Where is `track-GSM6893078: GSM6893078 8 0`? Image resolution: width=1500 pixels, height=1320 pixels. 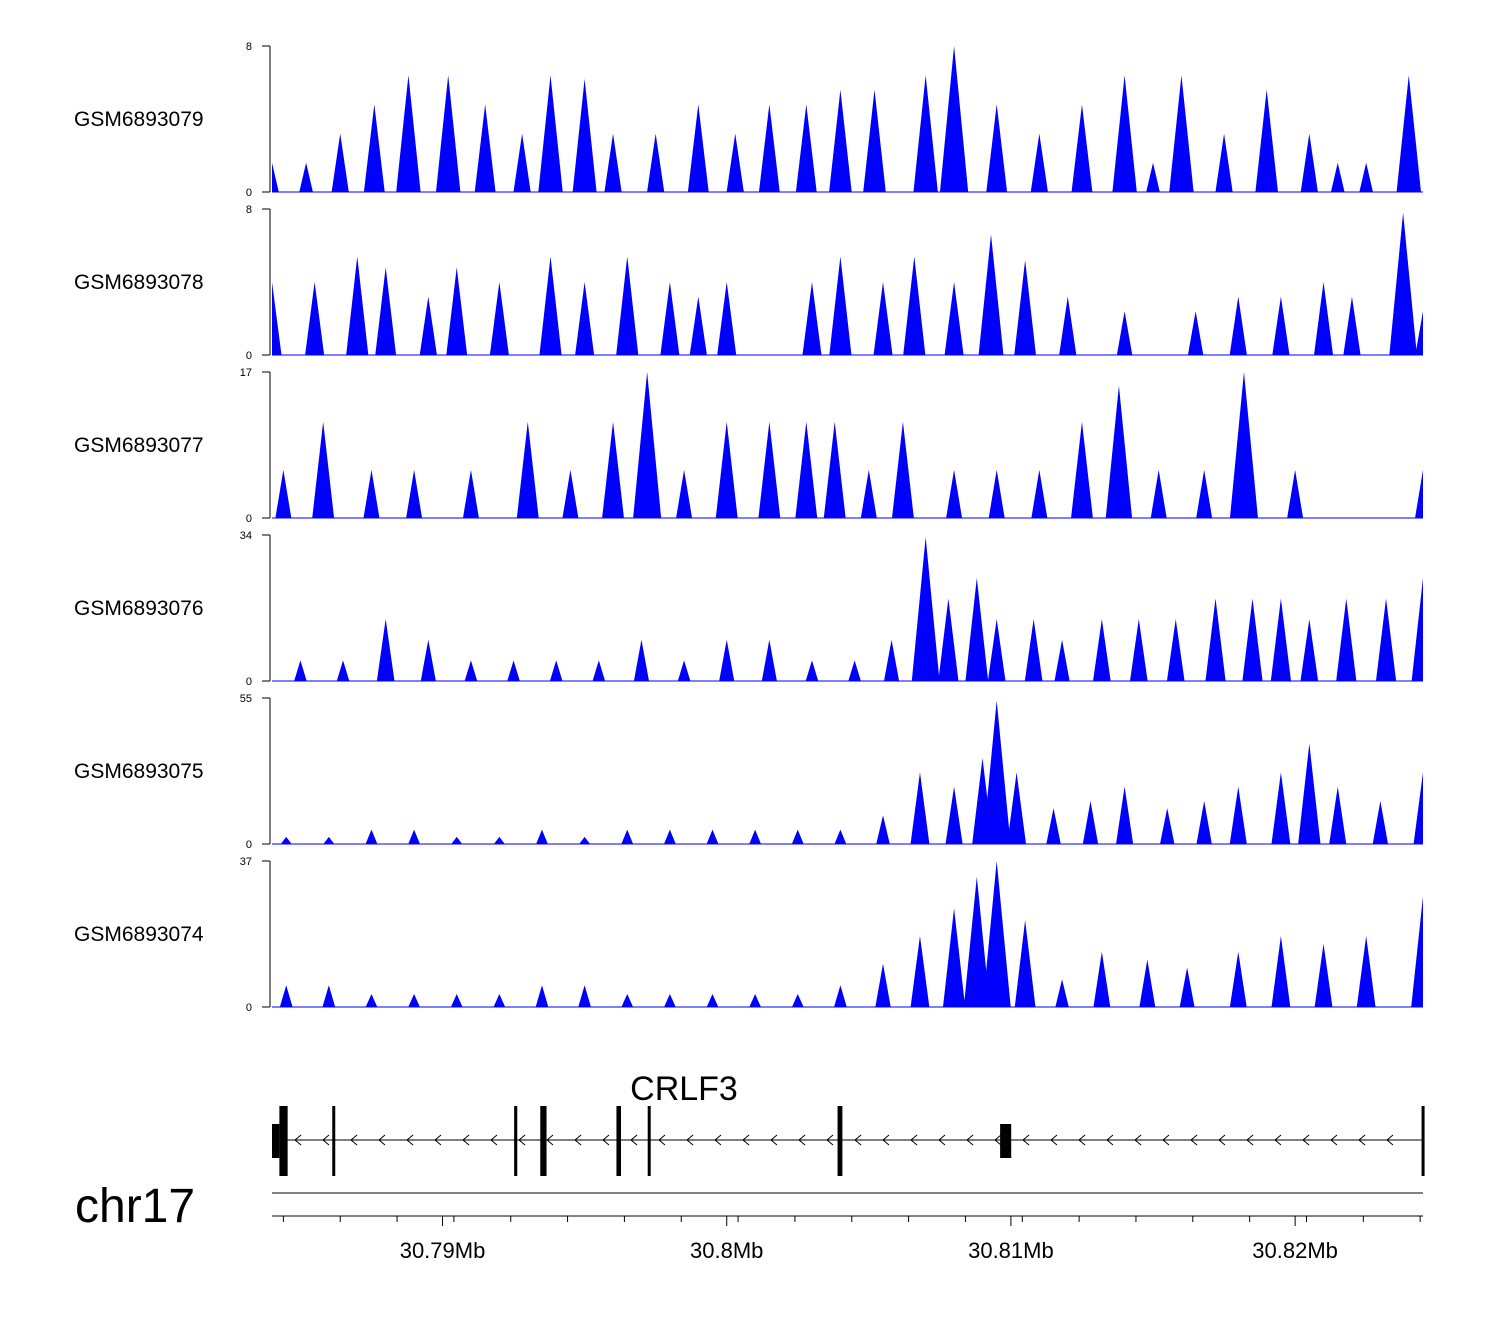
track-GSM6893078: GSM6893078 8 0 is located at coordinates (748, 283).